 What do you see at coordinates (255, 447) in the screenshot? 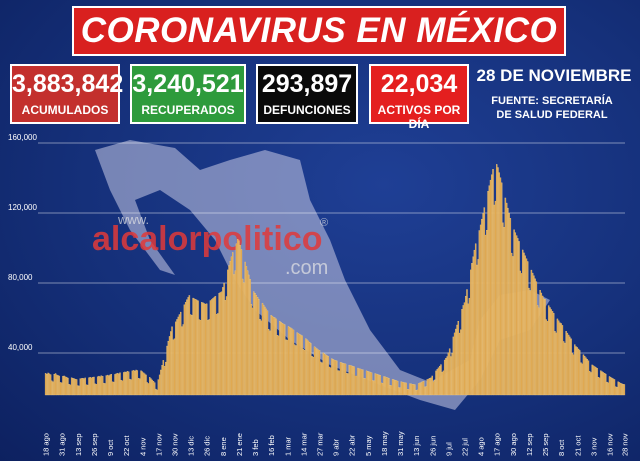
I see `x-tick-label: 3 feb` at bounding box center [255, 447].